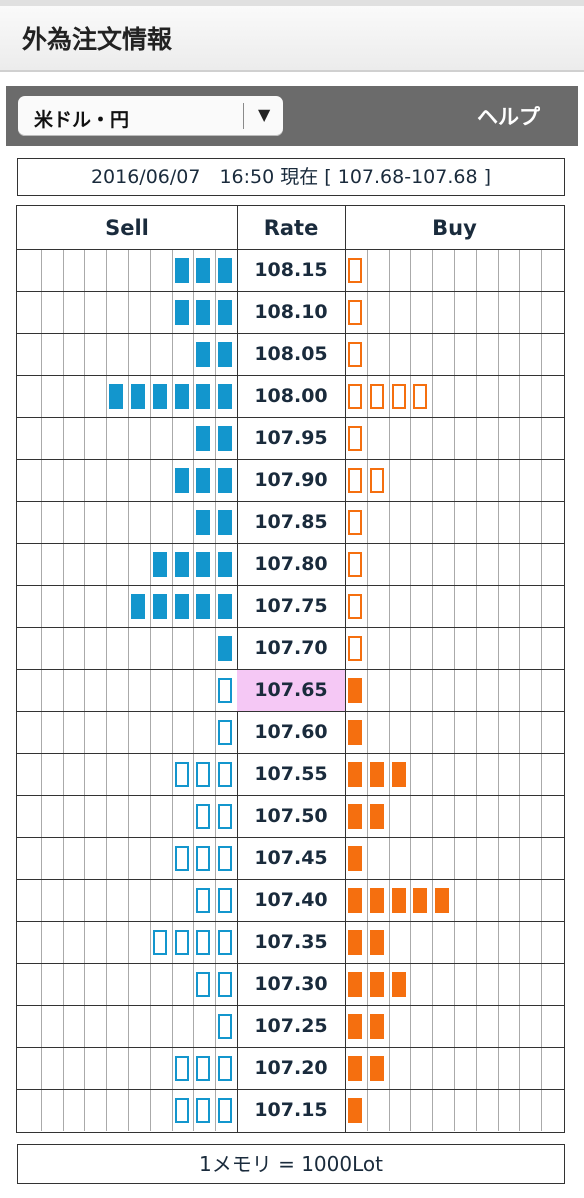  What do you see at coordinates (290, 313) in the screenshot?
I see `table-row: 108.10` at bounding box center [290, 313].